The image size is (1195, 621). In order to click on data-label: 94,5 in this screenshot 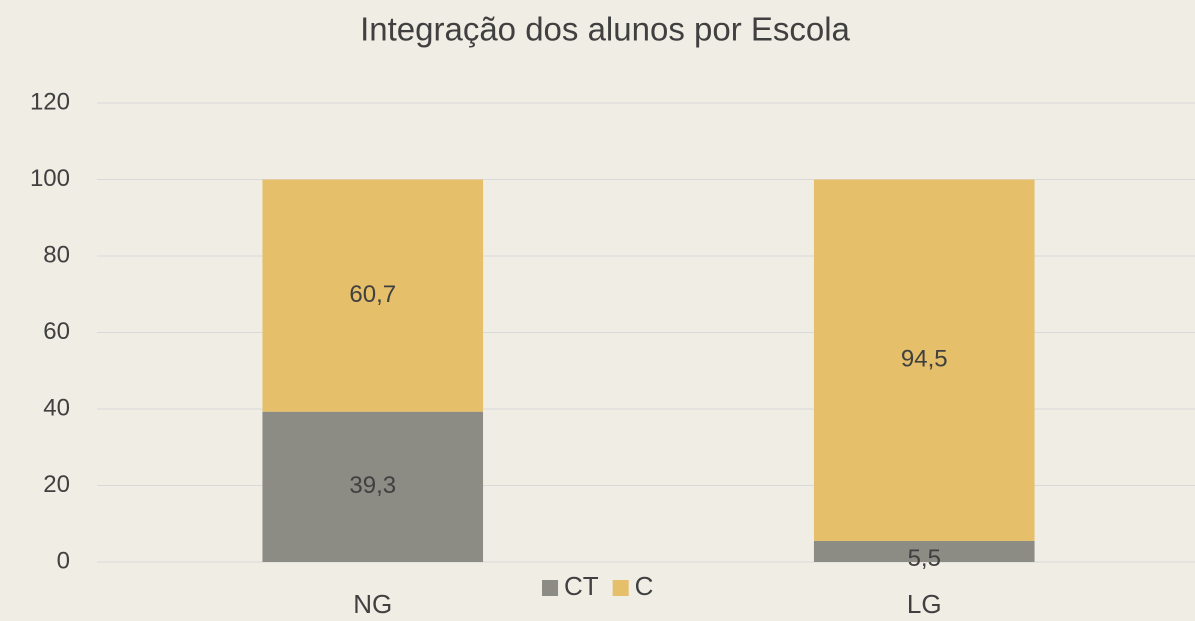, I will do `click(924, 359)`.